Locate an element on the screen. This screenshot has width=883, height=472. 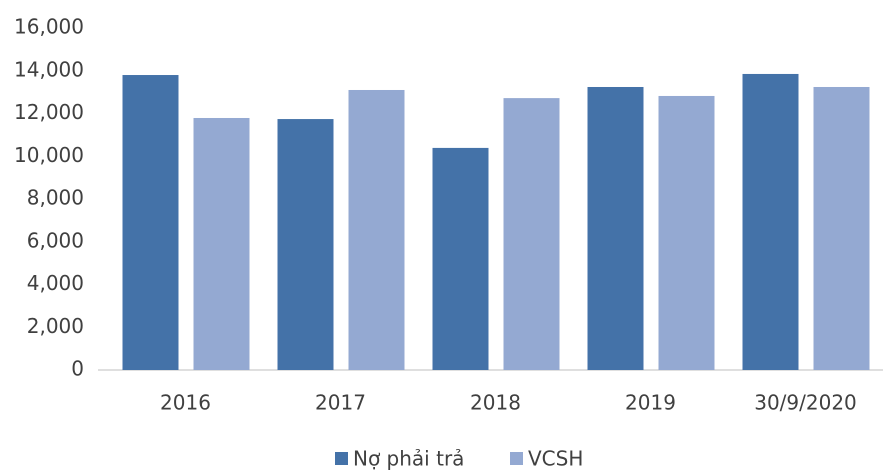
y-tick-label: 0 is located at coordinates (77, 369).